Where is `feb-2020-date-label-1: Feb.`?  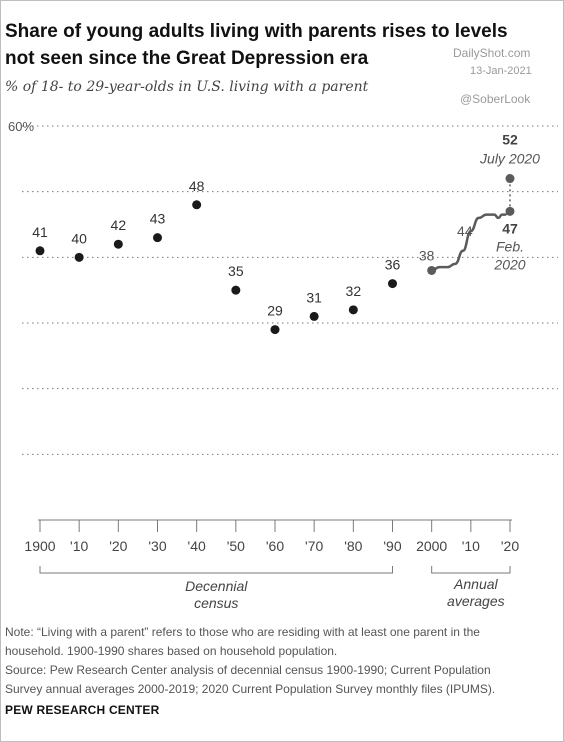
feb-2020-date-label-1: Feb. is located at coordinates (510, 246).